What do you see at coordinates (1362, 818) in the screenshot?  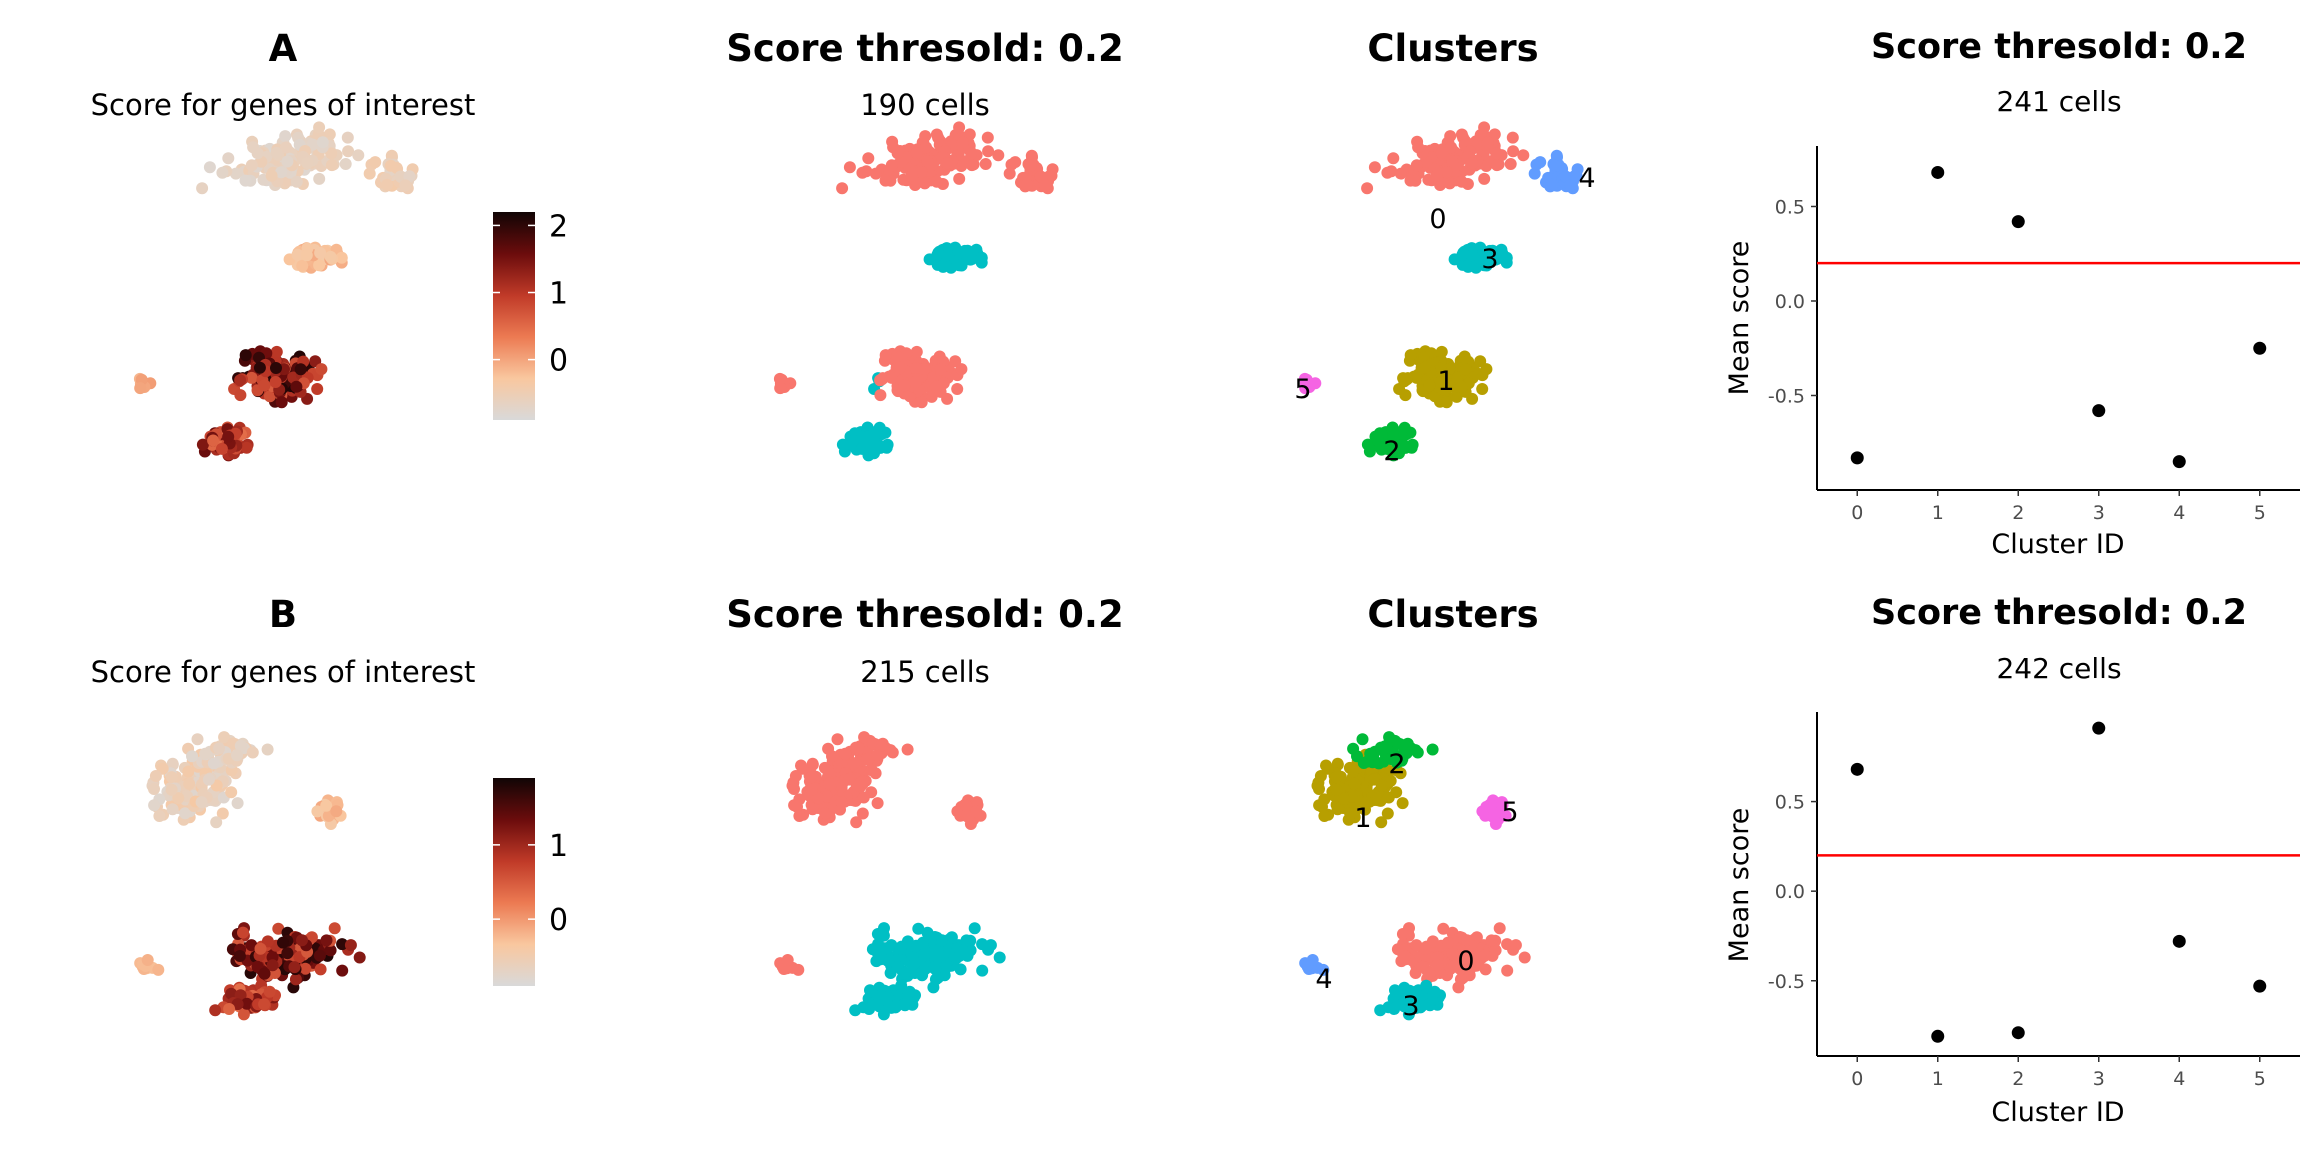 I see `cluster-label: 1` at bounding box center [1362, 818].